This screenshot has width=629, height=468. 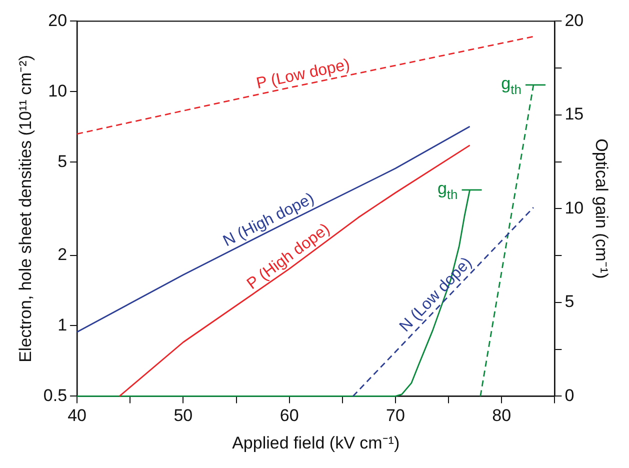 What do you see at coordinates (502, 416) in the screenshot?
I see `x-tick-label: 80` at bounding box center [502, 416].